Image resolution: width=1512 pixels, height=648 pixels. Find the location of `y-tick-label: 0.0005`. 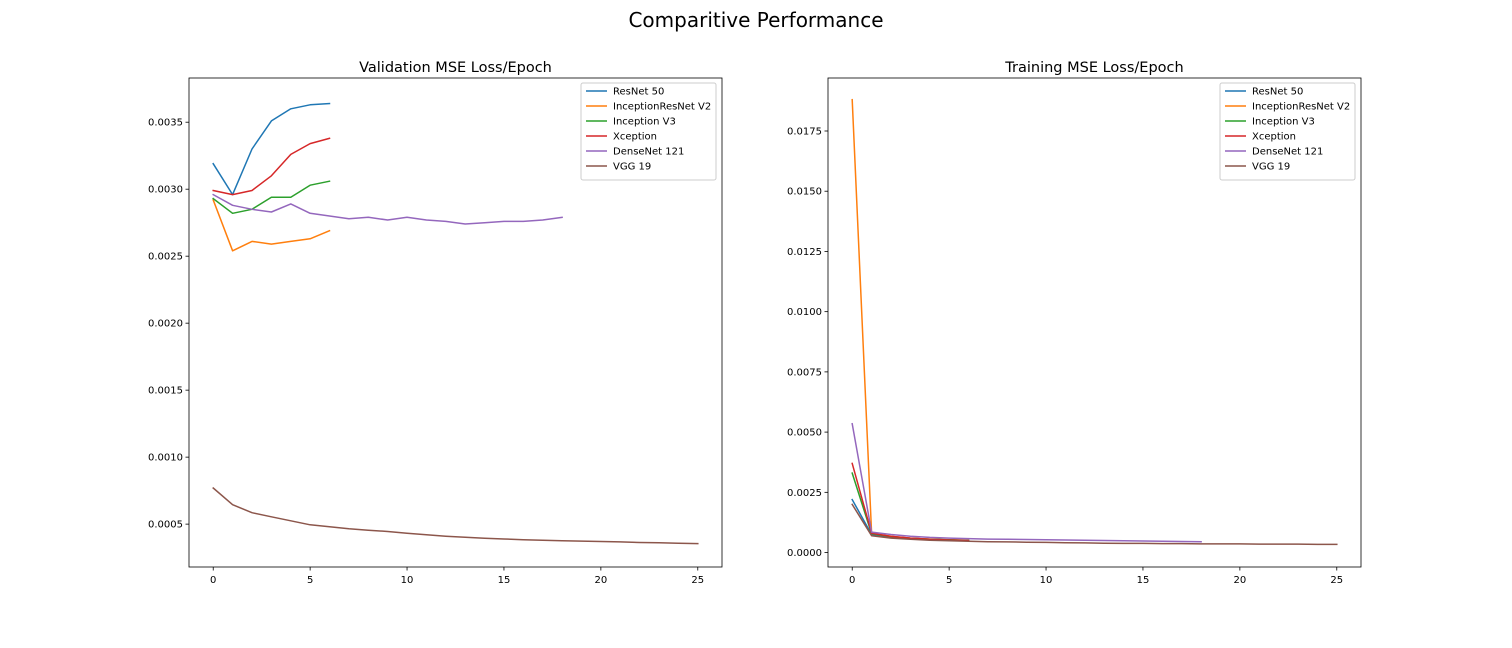

y-tick-label: 0.0005 is located at coordinates (165, 525).